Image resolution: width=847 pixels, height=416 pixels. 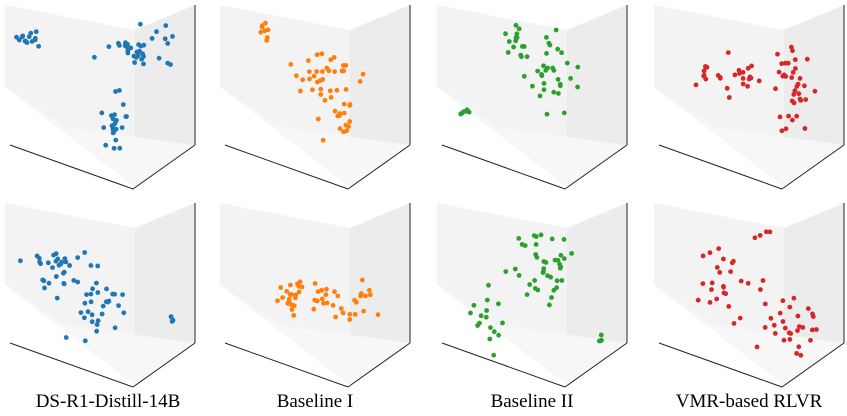 I want to click on caption-baseline-ii: Baseline II, so click(x=532, y=401).